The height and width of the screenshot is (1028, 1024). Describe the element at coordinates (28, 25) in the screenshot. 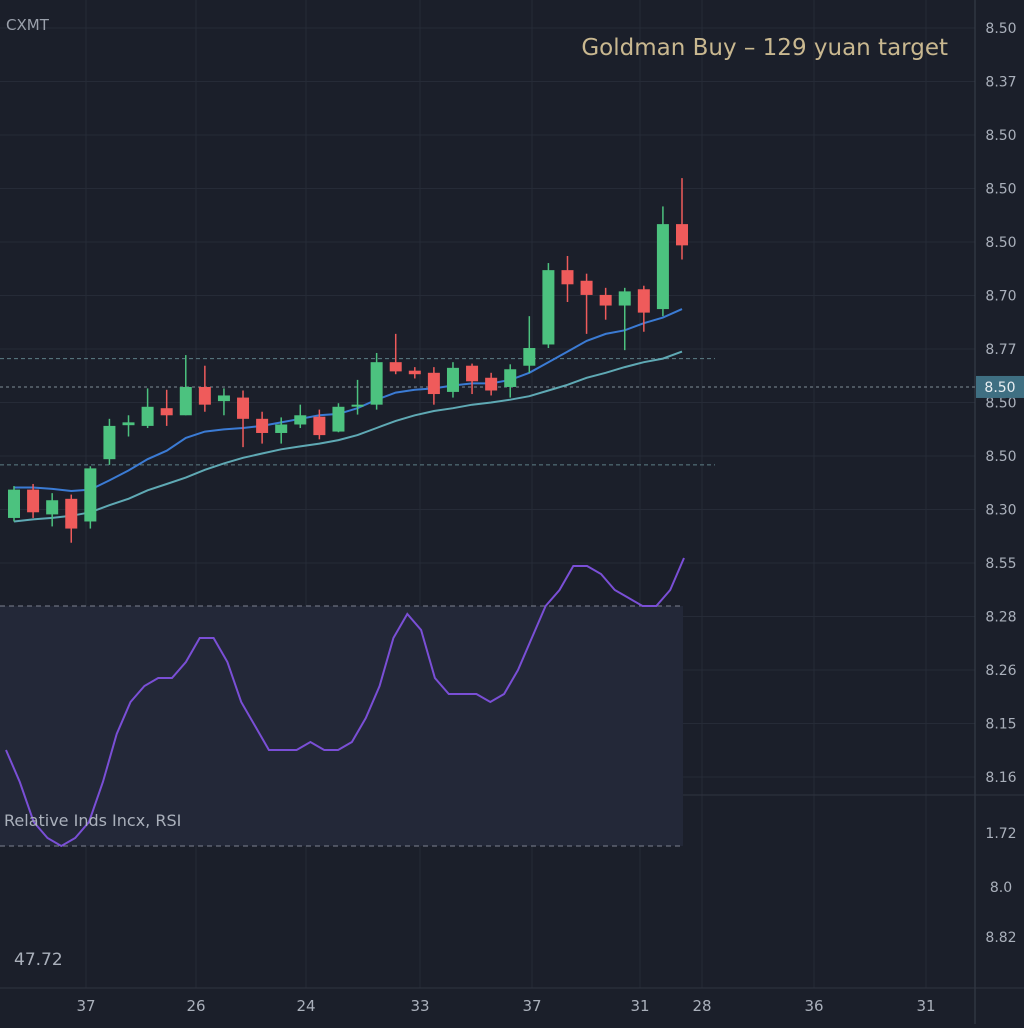

I see `symbol-label: CXMT` at that location.